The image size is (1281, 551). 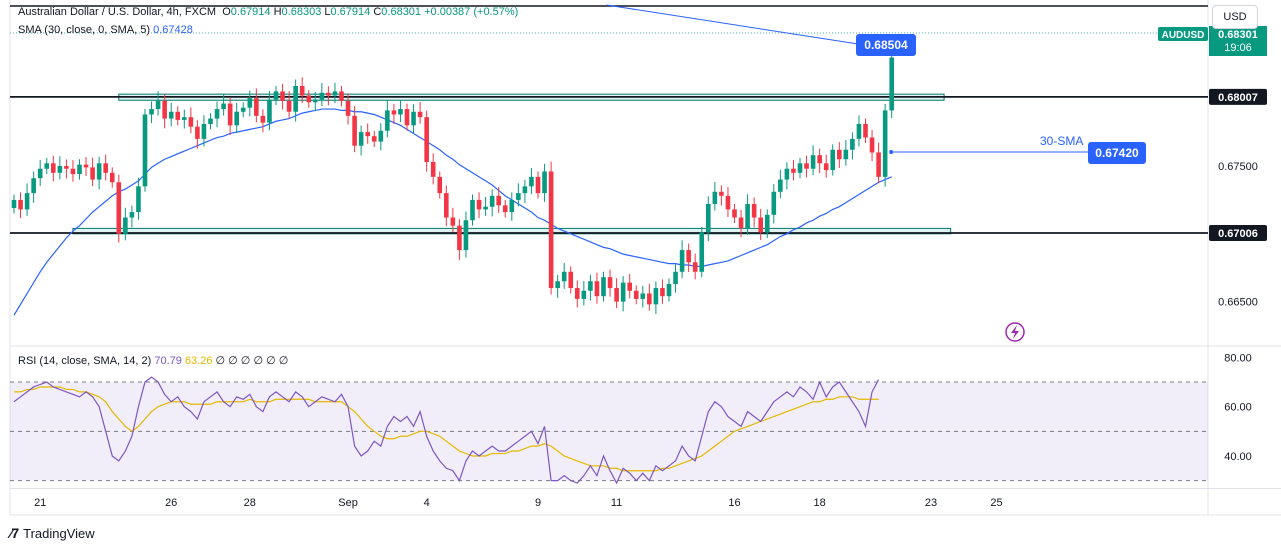 What do you see at coordinates (538, 503) in the screenshot?
I see `time-tick-label: 9` at bounding box center [538, 503].